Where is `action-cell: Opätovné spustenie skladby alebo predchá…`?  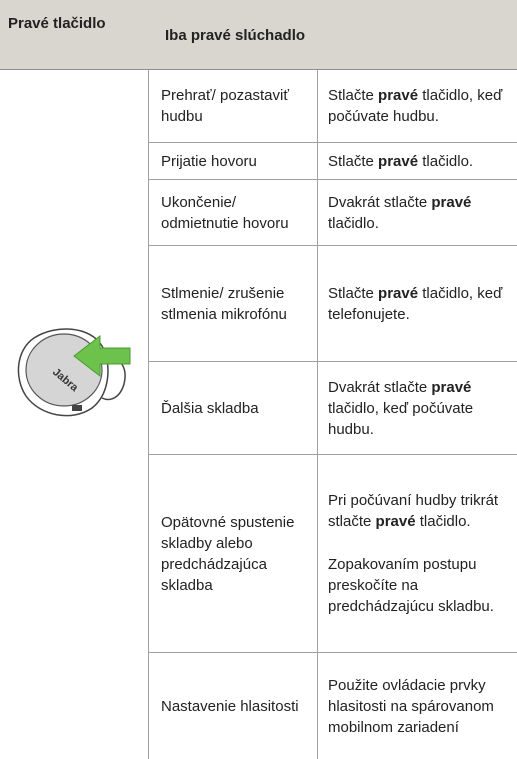
action-cell: Opätovné spustenie skladby alebo predchá… is located at coordinates (233, 553).